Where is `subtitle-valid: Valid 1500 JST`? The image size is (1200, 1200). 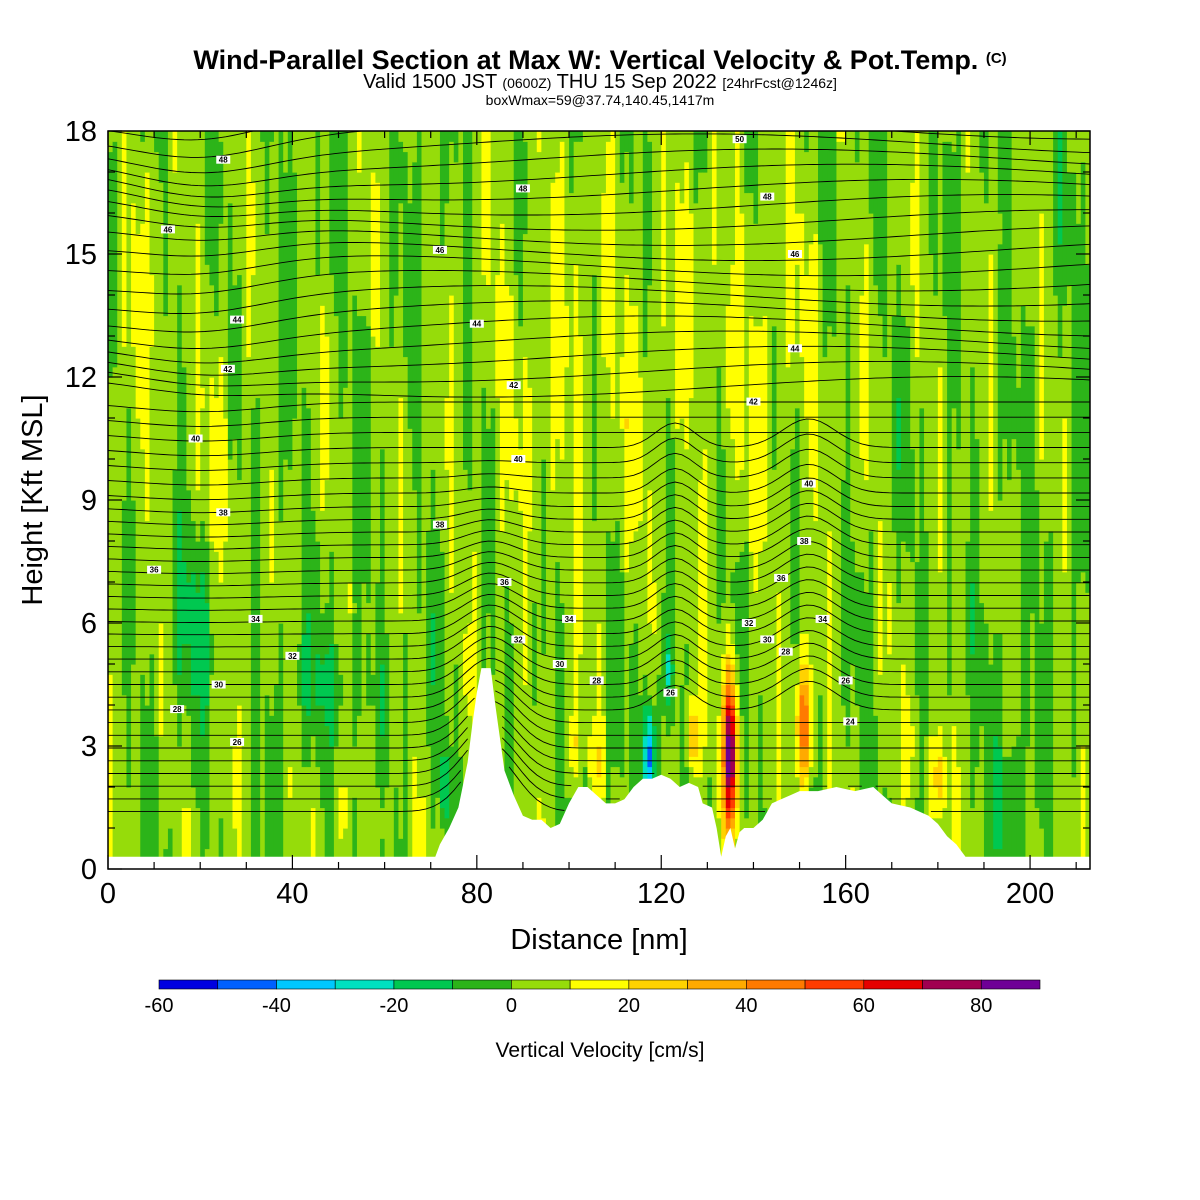 subtitle-valid: Valid 1500 JST is located at coordinates (430, 82).